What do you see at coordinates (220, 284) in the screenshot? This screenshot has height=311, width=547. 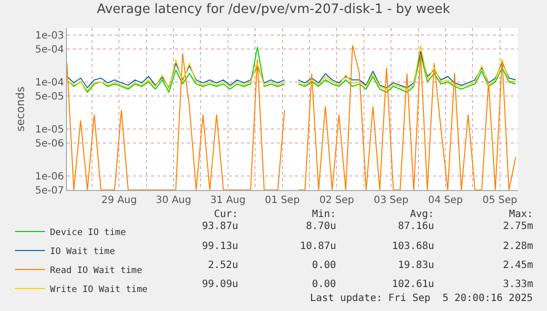 I see `text: 99.09u` at bounding box center [220, 284].